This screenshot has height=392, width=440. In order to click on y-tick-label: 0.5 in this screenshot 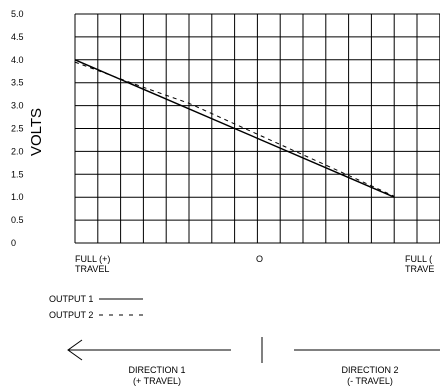, I will do `click(17, 220)`.